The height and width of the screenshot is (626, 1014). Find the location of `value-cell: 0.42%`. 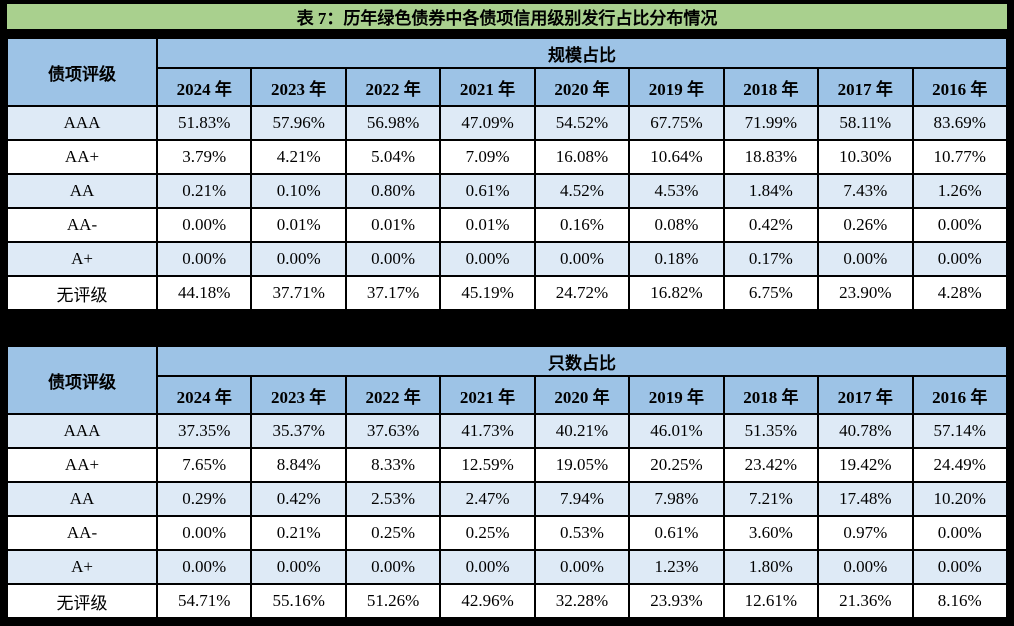

value-cell: 0.42% is located at coordinates (298, 499).